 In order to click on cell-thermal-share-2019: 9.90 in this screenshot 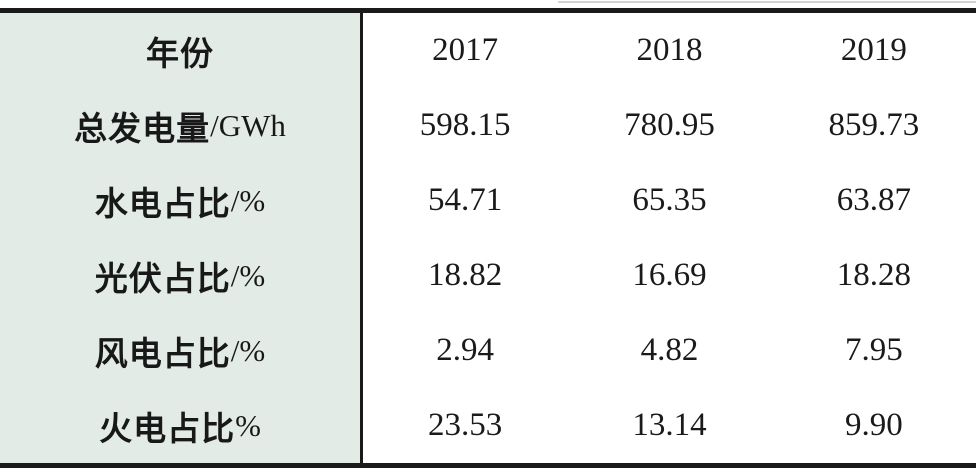, I will do `click(873, 425)`.